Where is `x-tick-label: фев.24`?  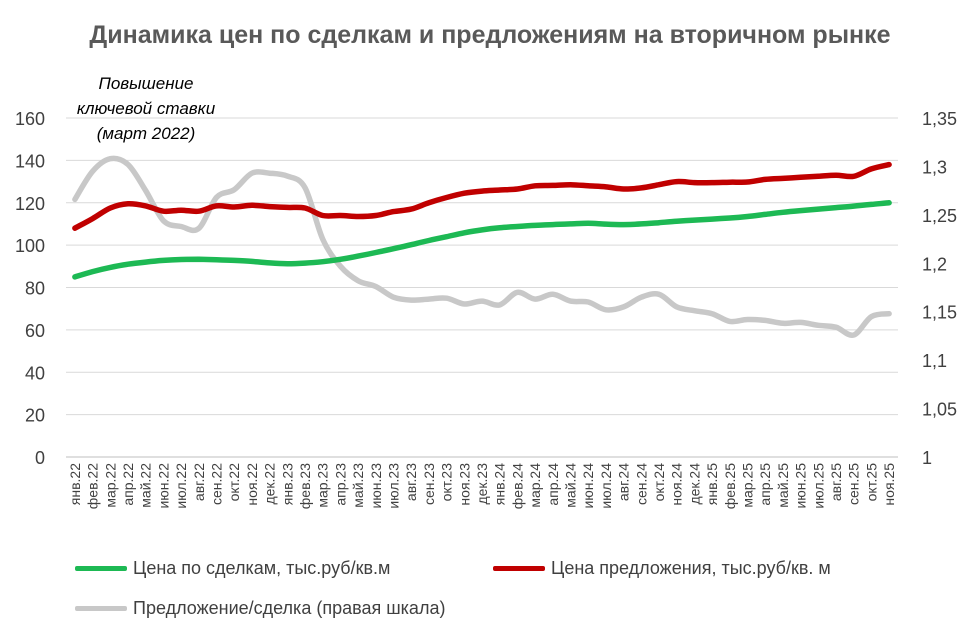
x-tick-label: фев.24 is located at coordinates (517, 486).